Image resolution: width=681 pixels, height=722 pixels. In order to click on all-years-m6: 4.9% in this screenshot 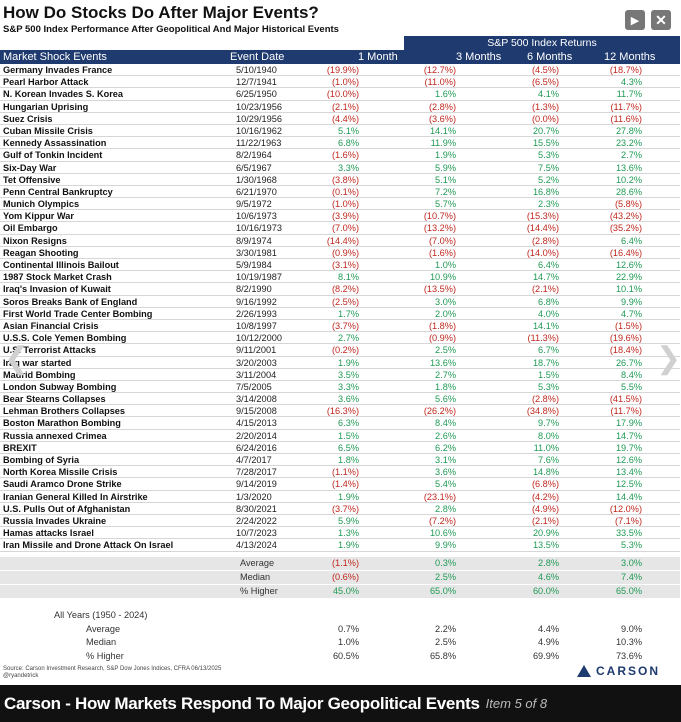, I will do `click(548, 642)`.